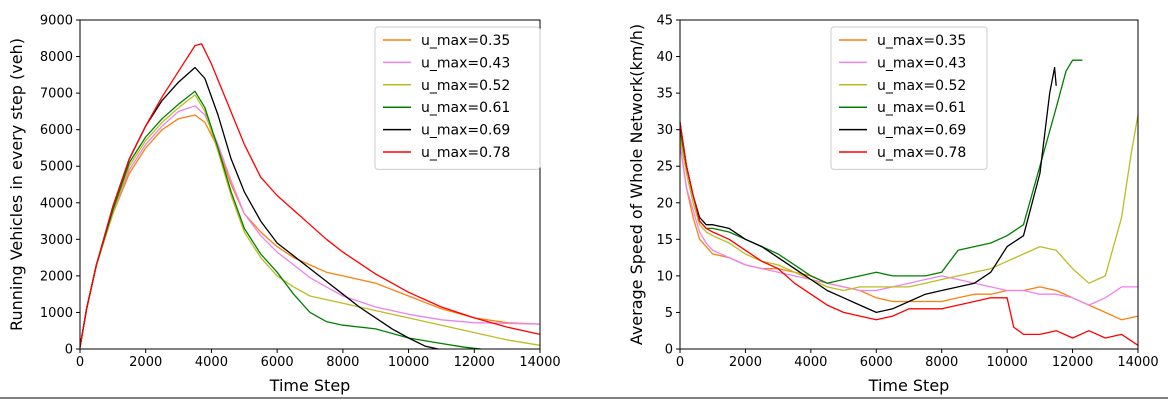 The width and height of the screenshot is (1168, 405). Describe the element at coordinates (664, 276) in the screenshot. I see `y-tick-label: 10` at that location.